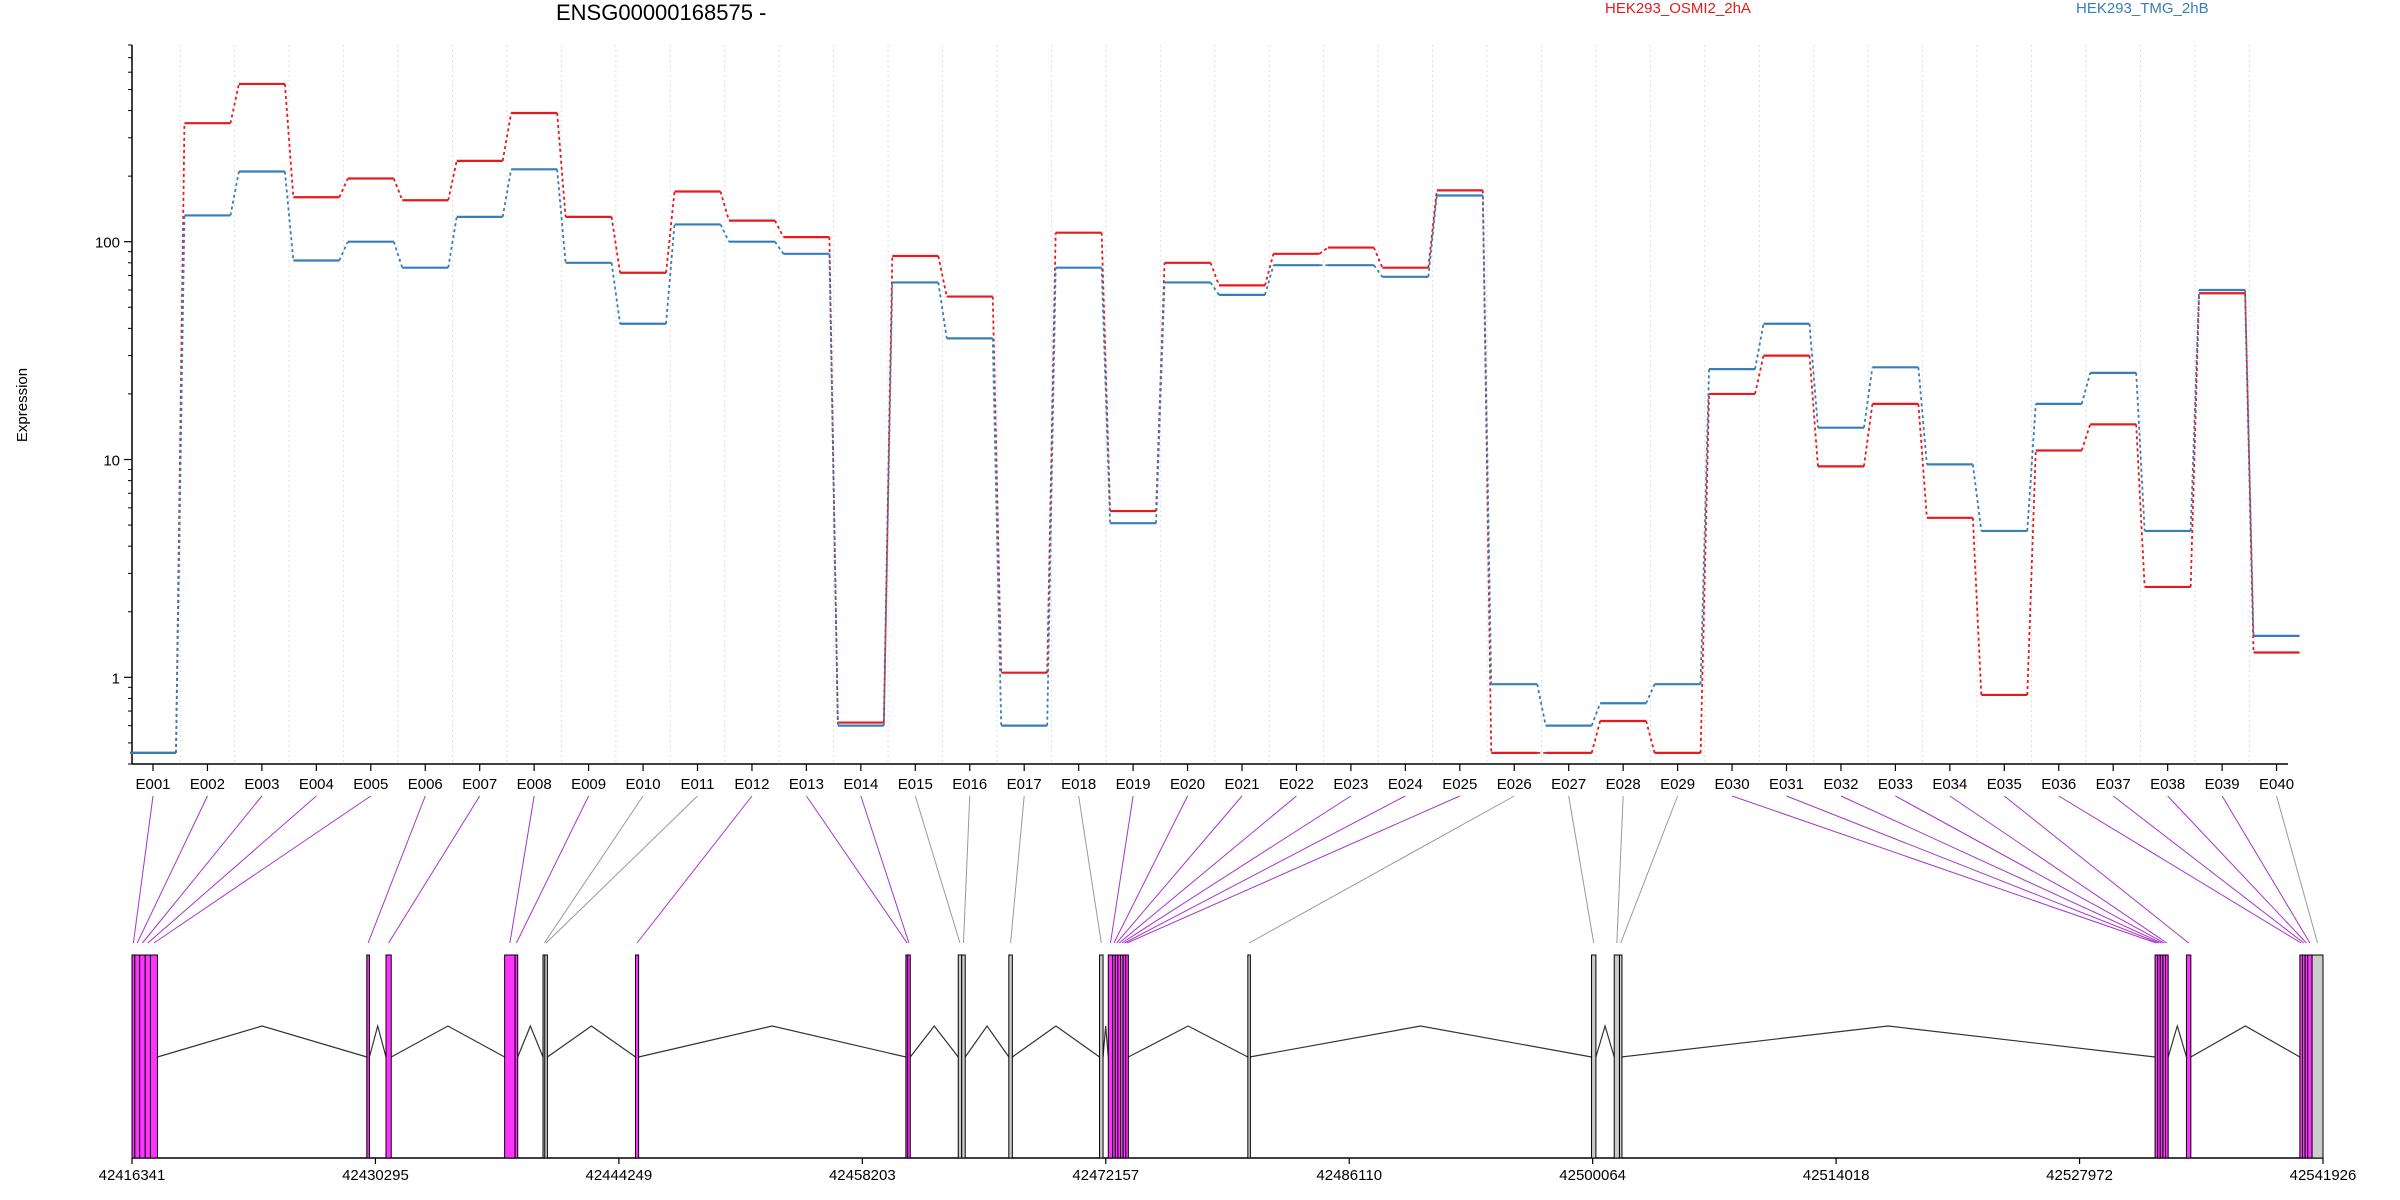 Image resolution: width=2400 pixels, height=1200 pixels. Describe the element at coordinates (969, 784) in the screenshot. I see `x-tick-label: E016` at that location.